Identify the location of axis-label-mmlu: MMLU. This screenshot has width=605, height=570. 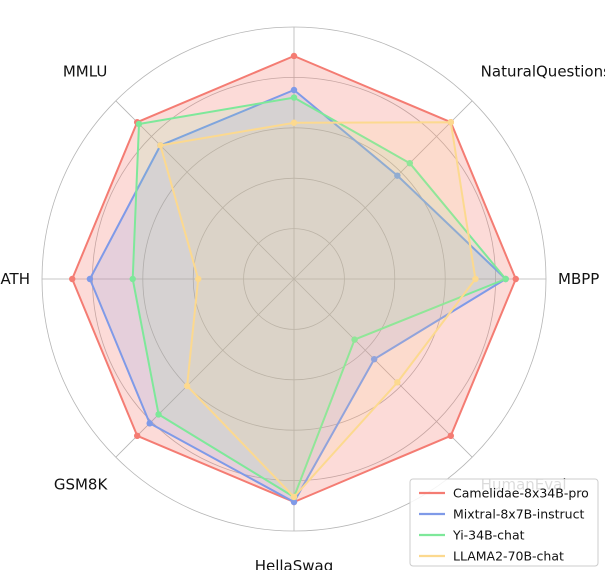
(85, 71).